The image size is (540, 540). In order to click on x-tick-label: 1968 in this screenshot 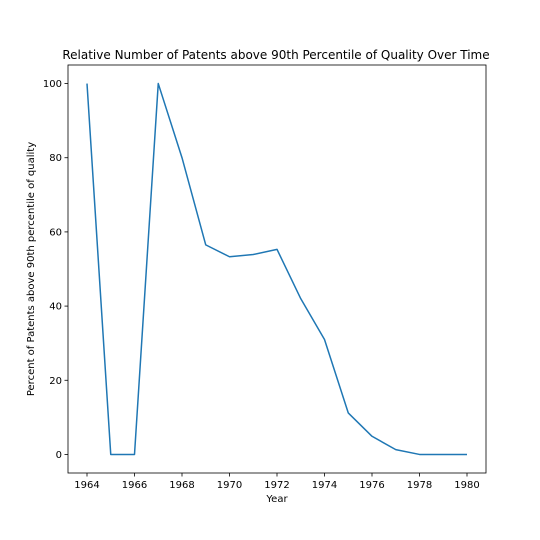, I will do `click(181, 485)`.